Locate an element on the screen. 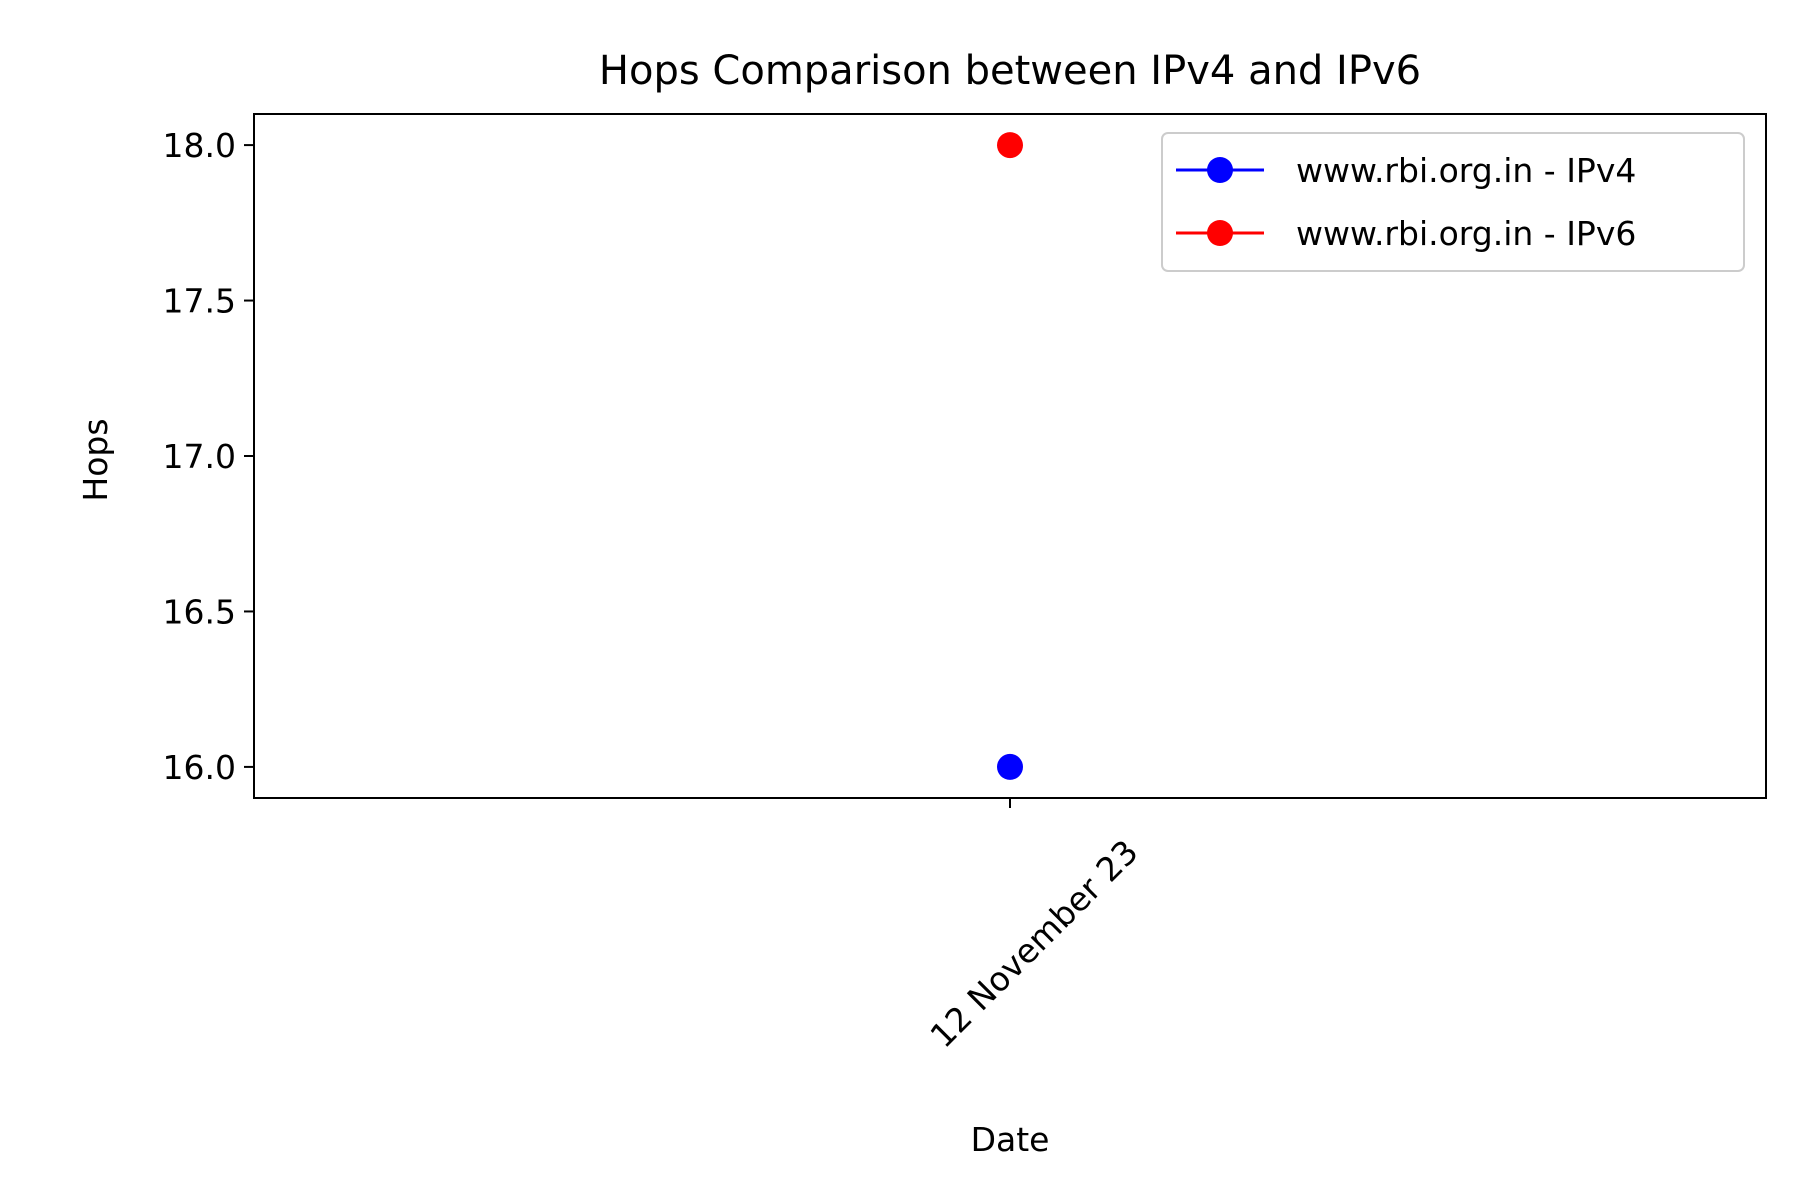 This screenshot has width=1800, height=1200. legend-box is located at coordinates (1453, 202).